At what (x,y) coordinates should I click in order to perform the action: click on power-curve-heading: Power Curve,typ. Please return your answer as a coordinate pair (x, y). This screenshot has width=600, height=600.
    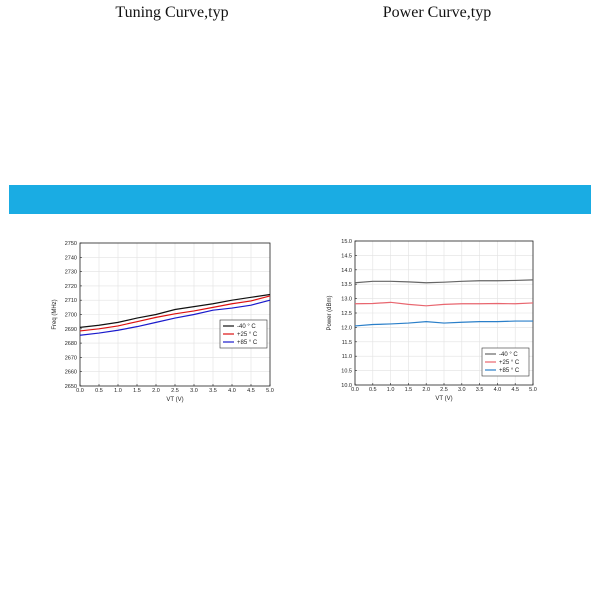
    Looking at the image, I should click on (437, 12).